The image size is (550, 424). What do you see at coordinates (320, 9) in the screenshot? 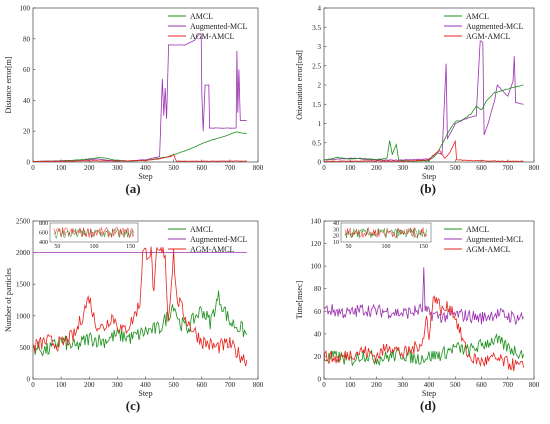
I see `y-tick-label: 4` at bounding box center [320, 9].